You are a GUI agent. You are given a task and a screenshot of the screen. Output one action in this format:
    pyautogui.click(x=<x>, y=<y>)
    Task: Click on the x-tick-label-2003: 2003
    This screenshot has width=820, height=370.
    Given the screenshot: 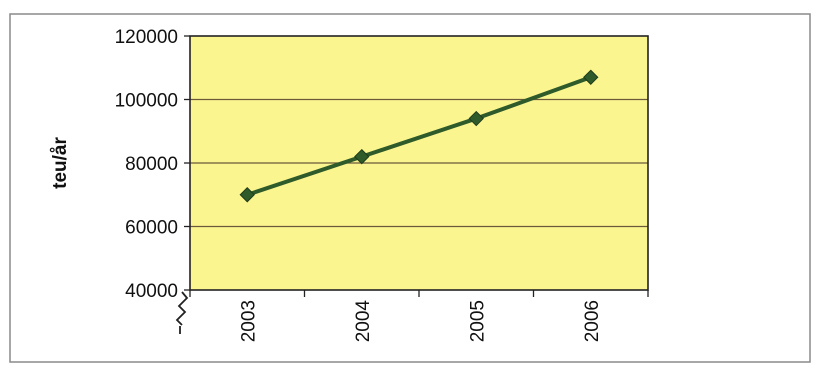 What is the action you would take?
    pyautogui.click(x=248, y=321)
    